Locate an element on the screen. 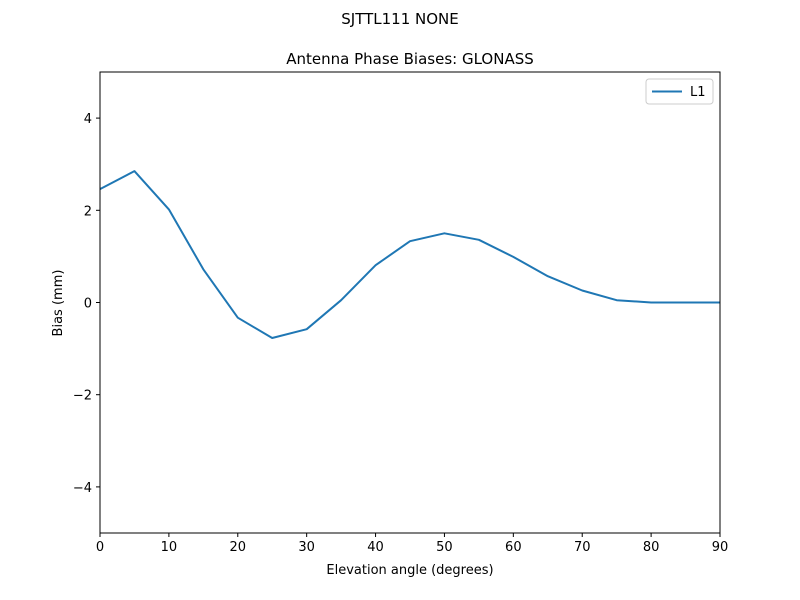 The image size is (800, 600). x-tick-label: 80 is located at coordinates (651, 547).